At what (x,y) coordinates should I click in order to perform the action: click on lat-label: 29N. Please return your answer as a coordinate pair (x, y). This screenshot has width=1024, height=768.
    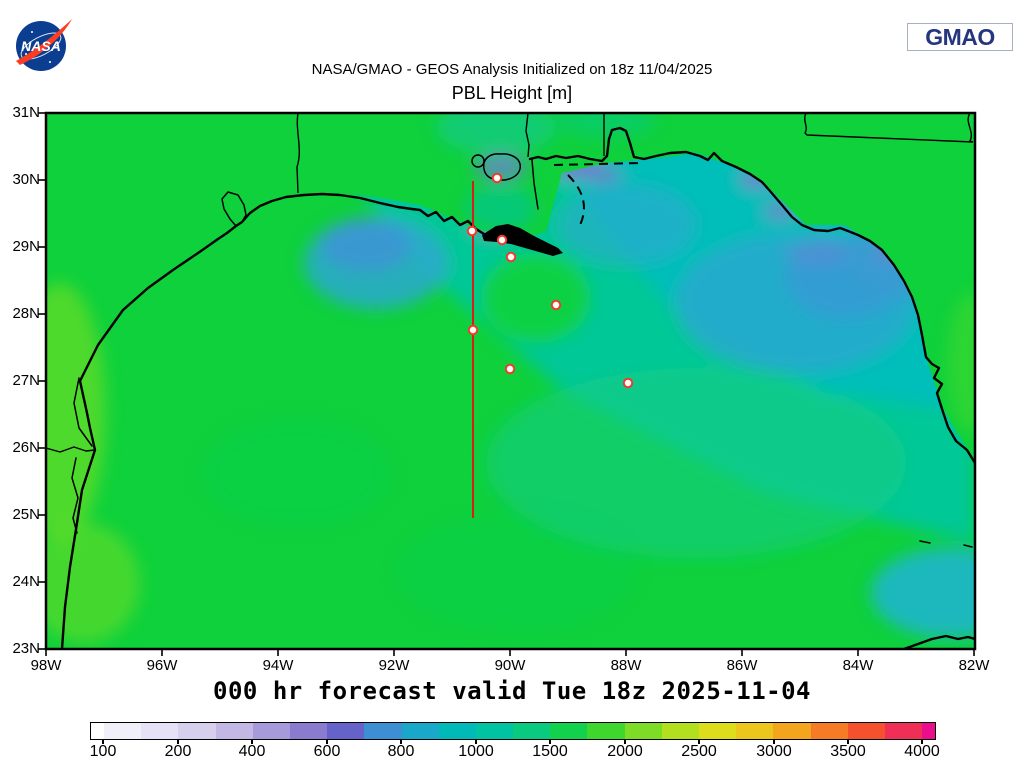
    Looking at the image, I should click on (26, 246).